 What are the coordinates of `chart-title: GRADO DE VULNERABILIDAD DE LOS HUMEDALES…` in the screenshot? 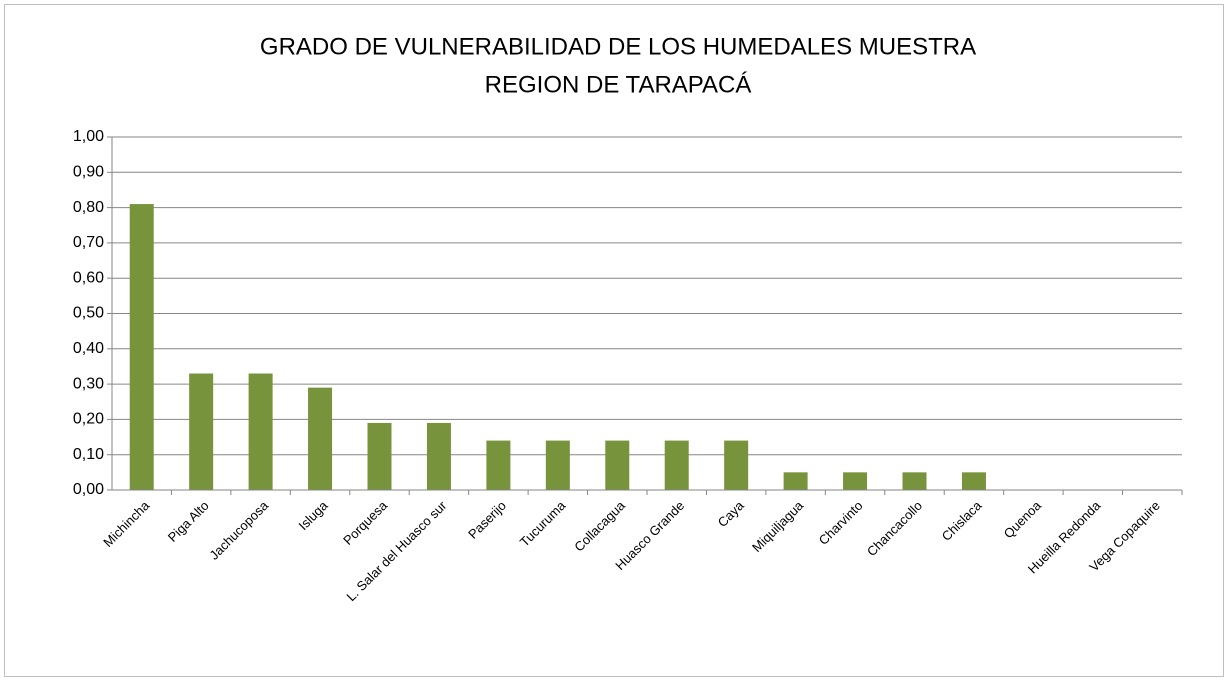 It's located at (618, 46).